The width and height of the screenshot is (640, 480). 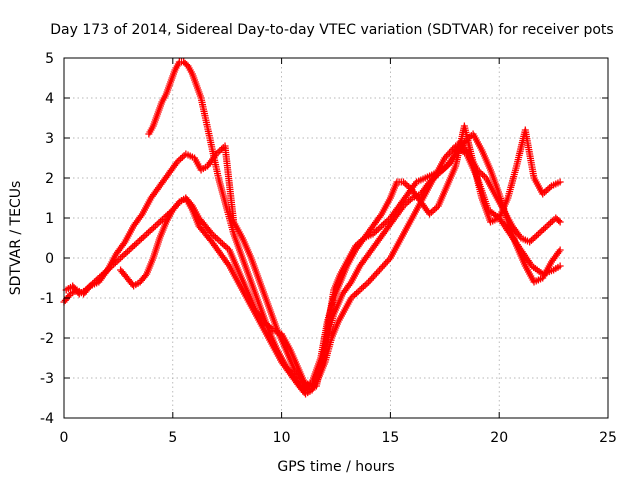 What do you see at coordinates (47, 299) in the screenshot?
I see `y-tick-label: -1` at bounding box center [47, 299].